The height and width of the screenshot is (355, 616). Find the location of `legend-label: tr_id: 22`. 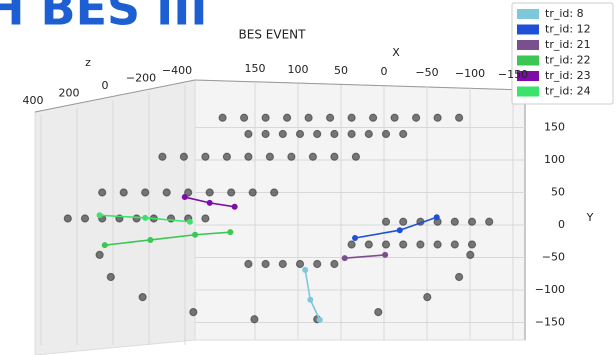

legend-label: tr_id: 22 is located at coordinates (568, 60).